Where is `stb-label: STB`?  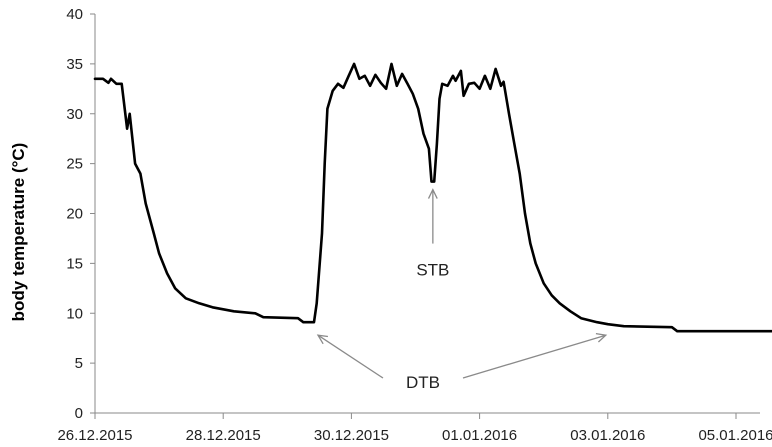
stb-label: STB is located at coordinates (432, 270).